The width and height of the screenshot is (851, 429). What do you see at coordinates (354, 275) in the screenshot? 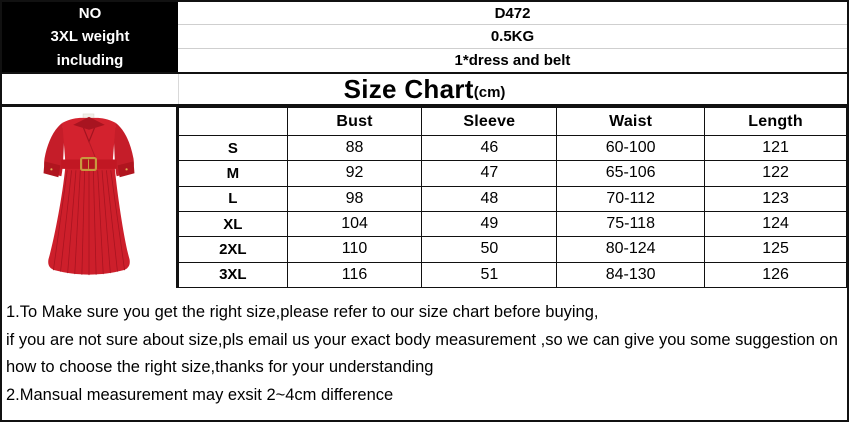
I see `bust-cell: 116` at bounding box center [354, 275].